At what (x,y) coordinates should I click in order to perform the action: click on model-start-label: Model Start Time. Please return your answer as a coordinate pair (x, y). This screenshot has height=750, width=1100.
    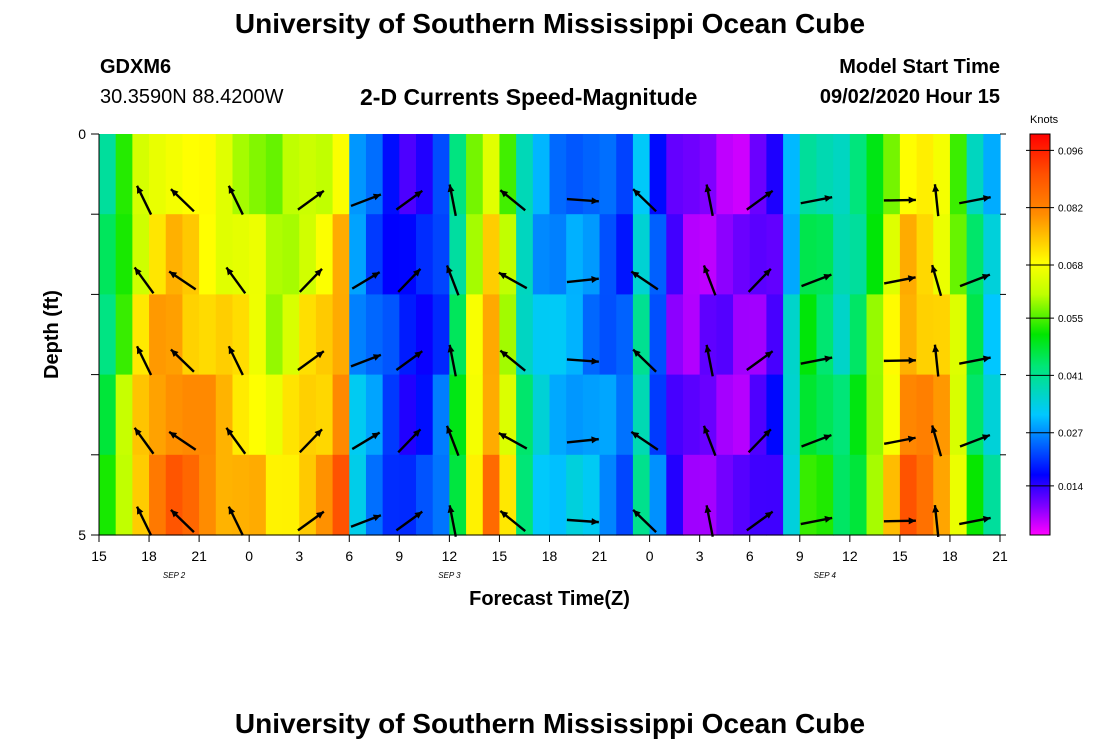
    Looking at the image, I should click on (919, 67).